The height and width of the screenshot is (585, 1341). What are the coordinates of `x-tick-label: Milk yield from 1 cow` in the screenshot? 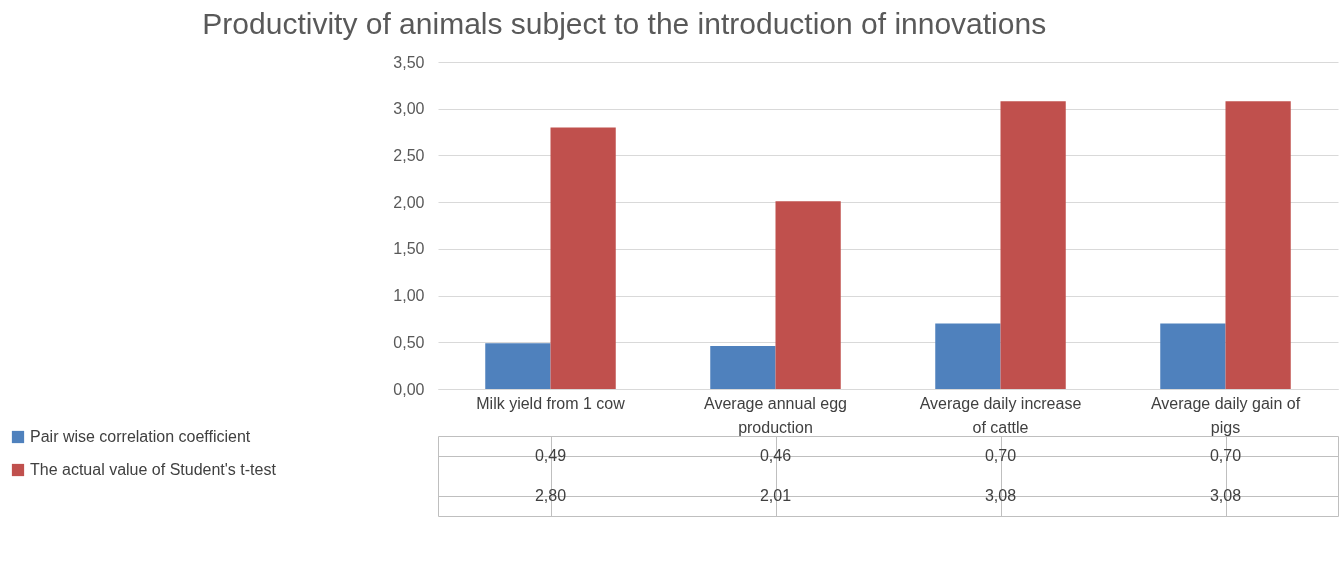 It's located at (551, 403).